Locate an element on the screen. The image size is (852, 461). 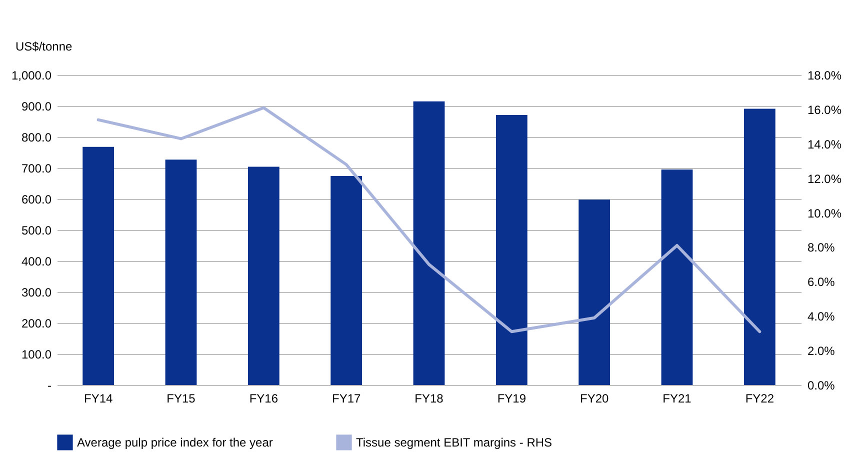
x-tick-label: FY15 is located at coordinates (181, 399).